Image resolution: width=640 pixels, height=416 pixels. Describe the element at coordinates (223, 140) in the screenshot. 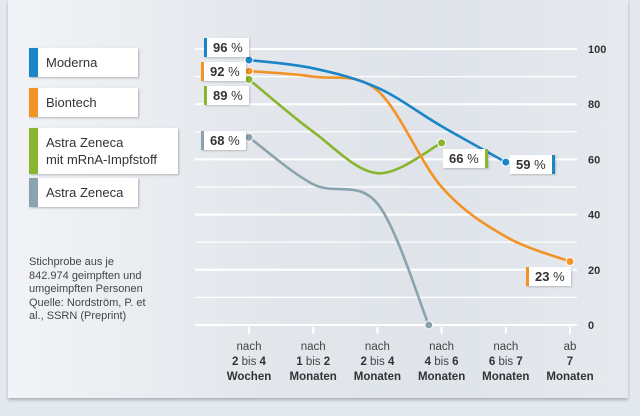

I see `value-label: 68 %` at that location.